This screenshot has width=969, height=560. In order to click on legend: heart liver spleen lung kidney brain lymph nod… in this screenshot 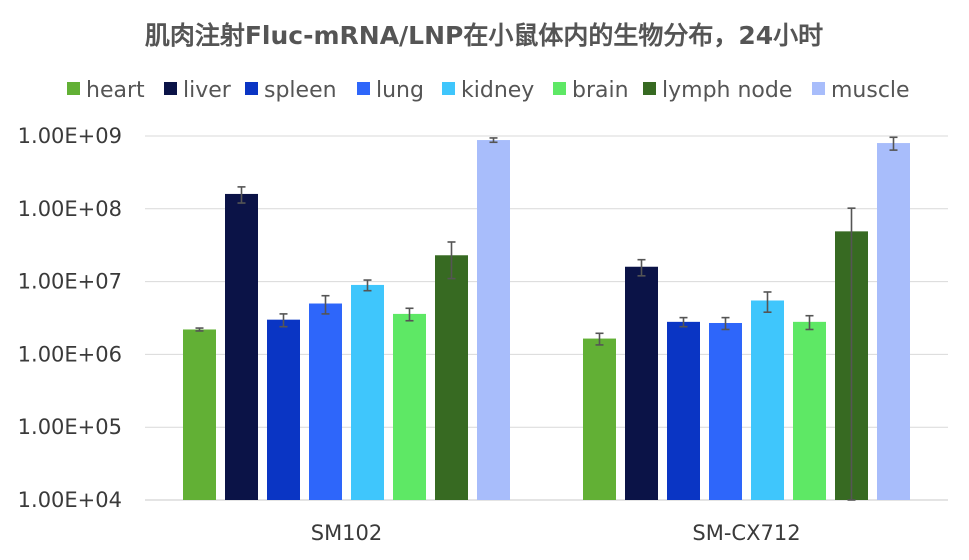, I will do `click(488, 90)`.